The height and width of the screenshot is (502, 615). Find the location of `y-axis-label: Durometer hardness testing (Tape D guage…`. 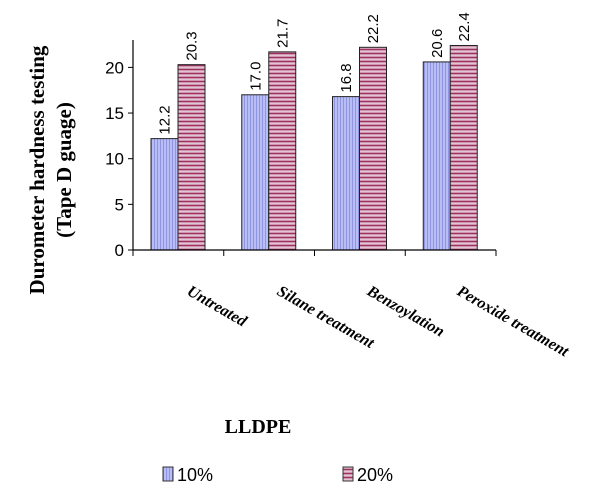

y-axis-label: Durometer hardness testing (Tape D guage… is located at coordinates (50, 169).